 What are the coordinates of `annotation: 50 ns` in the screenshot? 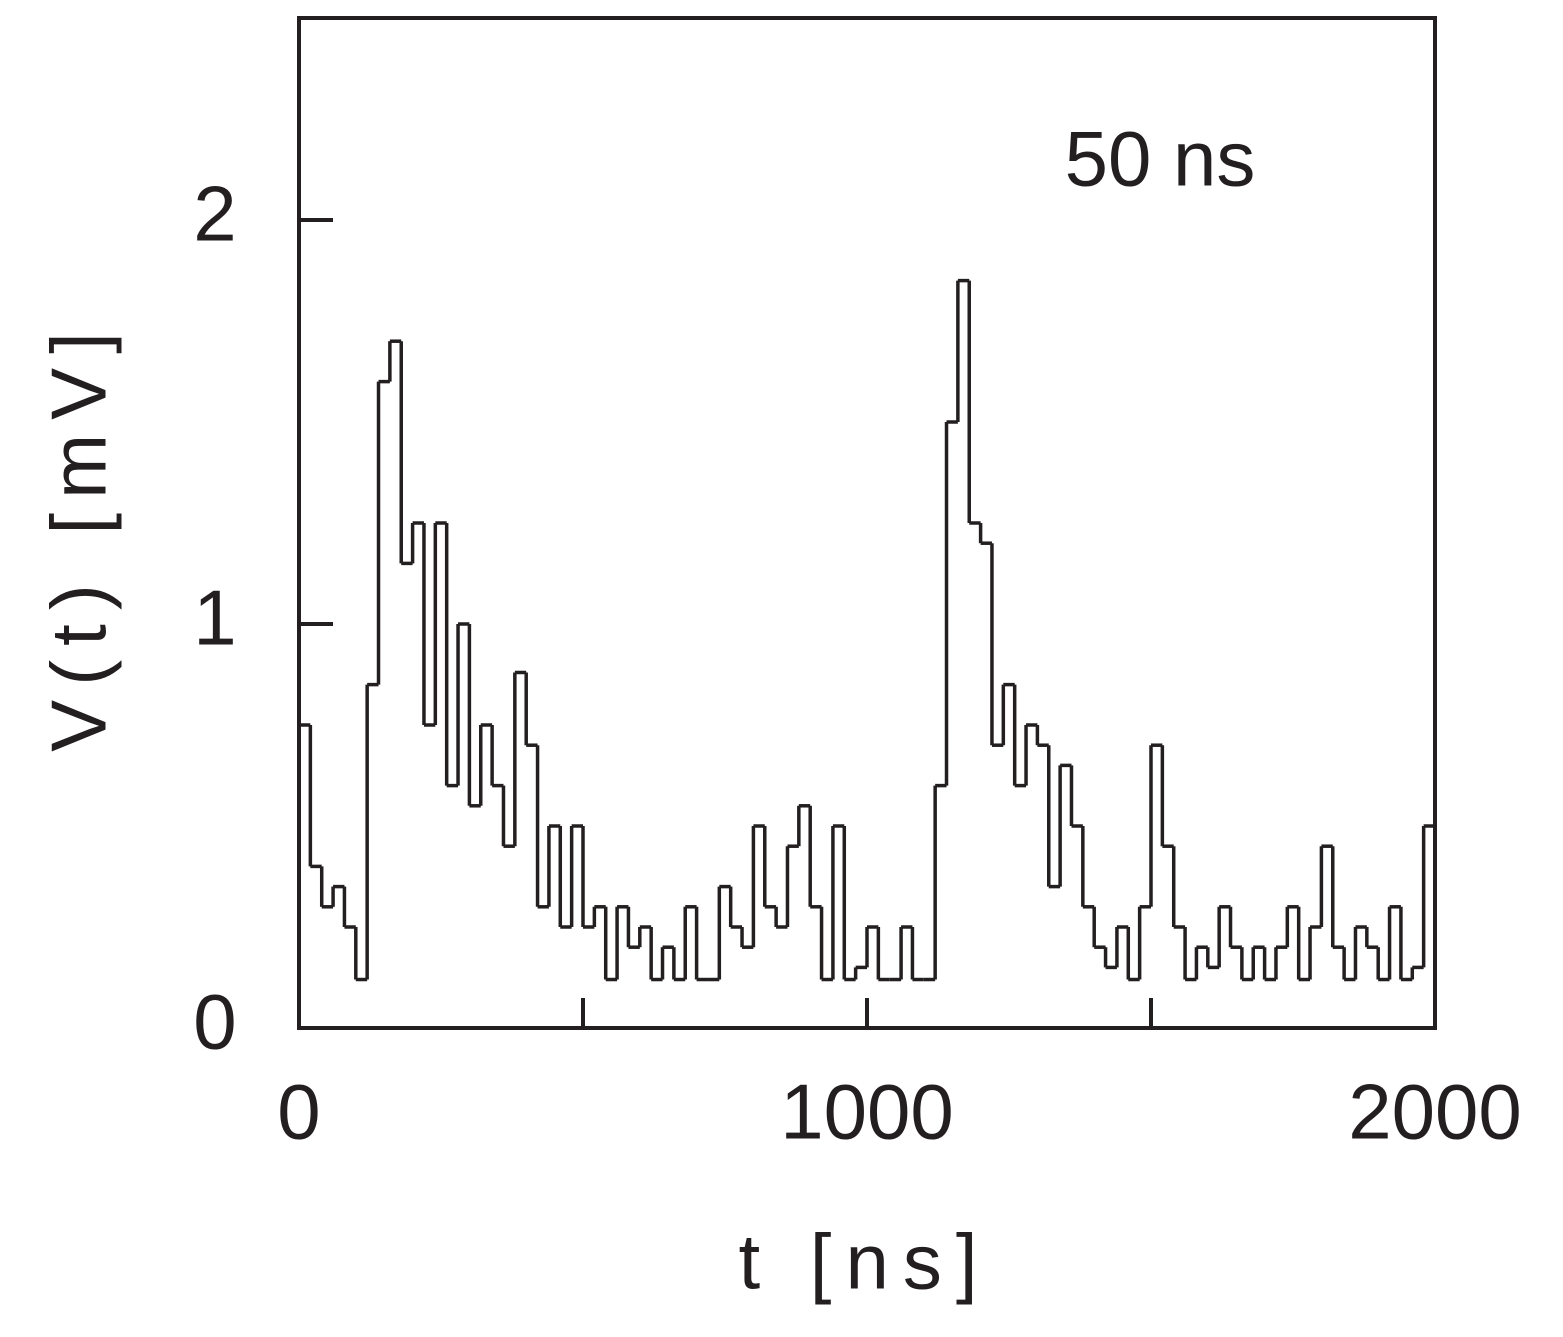 It's located at (1160, 159).